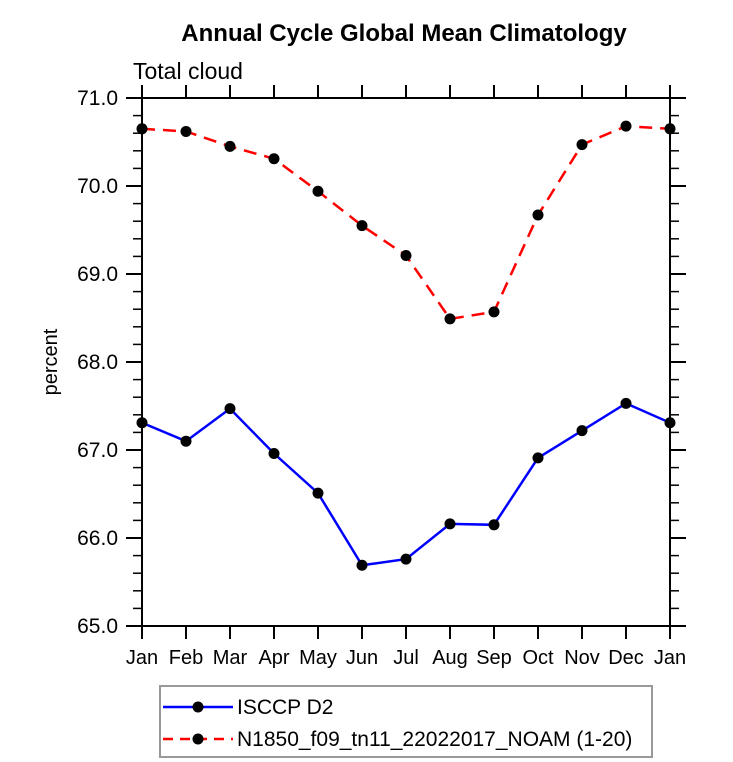  I want to click on legend-item: ISCCP D2, so click(248, 707).